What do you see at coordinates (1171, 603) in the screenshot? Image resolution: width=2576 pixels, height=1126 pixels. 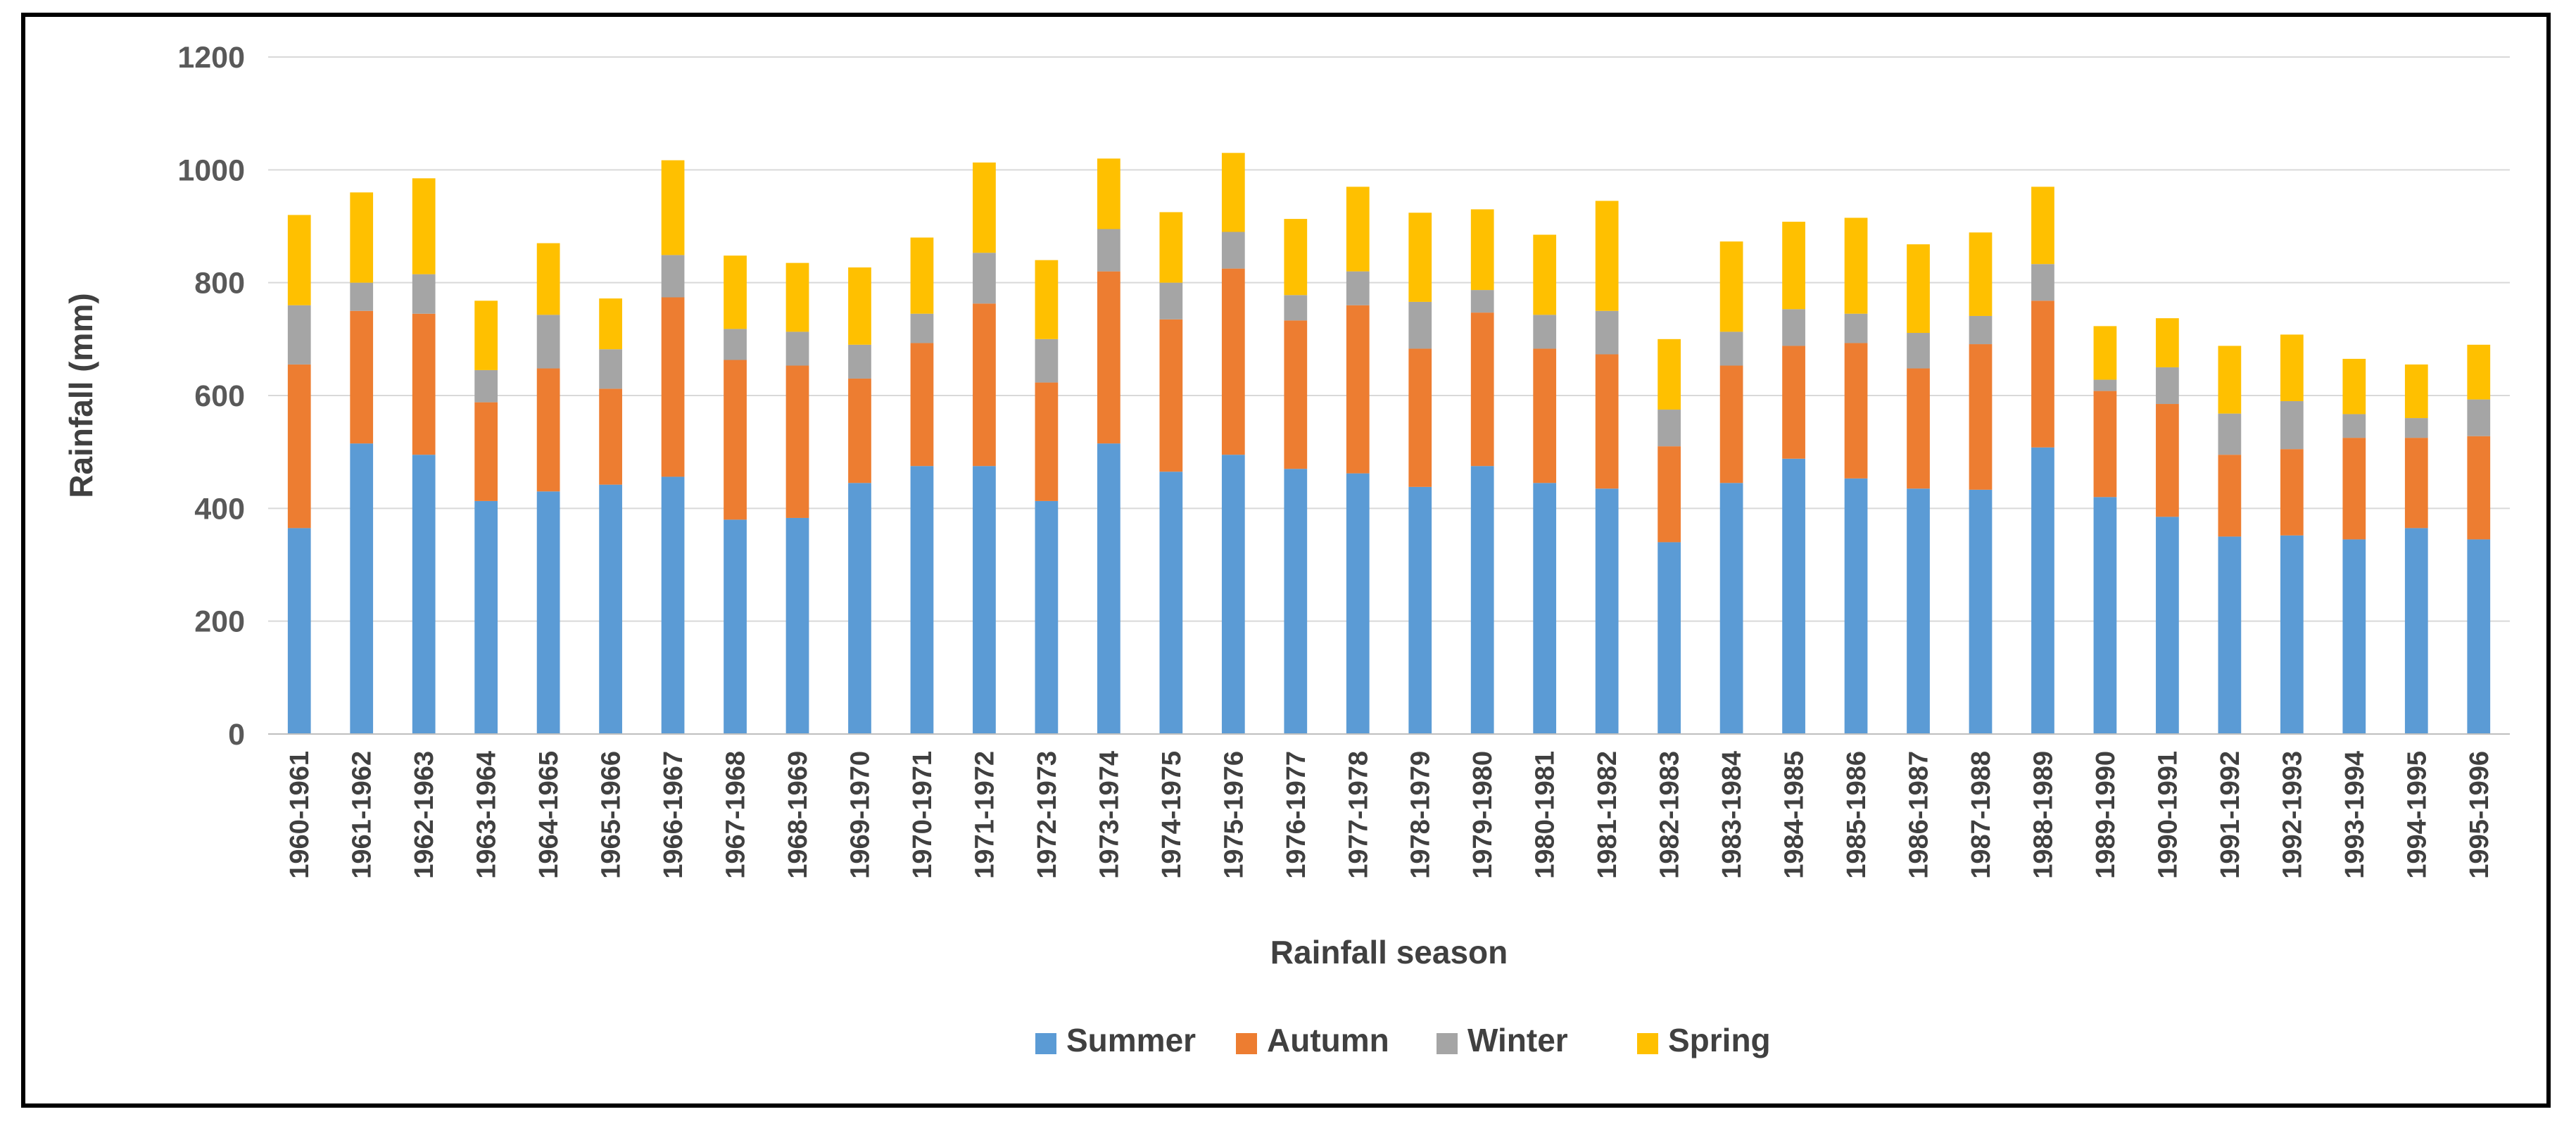 I see `bar-summer-1974-1975` at bounding box center [1171, 603].